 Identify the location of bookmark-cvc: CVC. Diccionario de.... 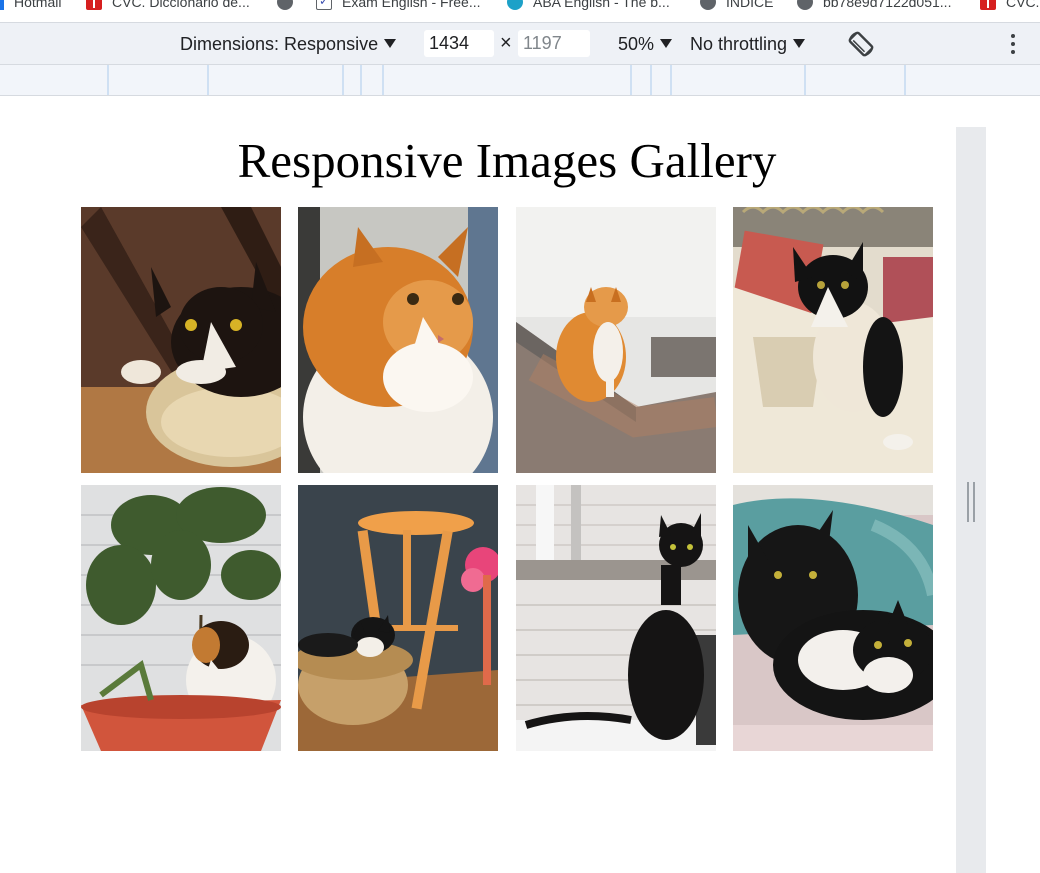
(168, 6).